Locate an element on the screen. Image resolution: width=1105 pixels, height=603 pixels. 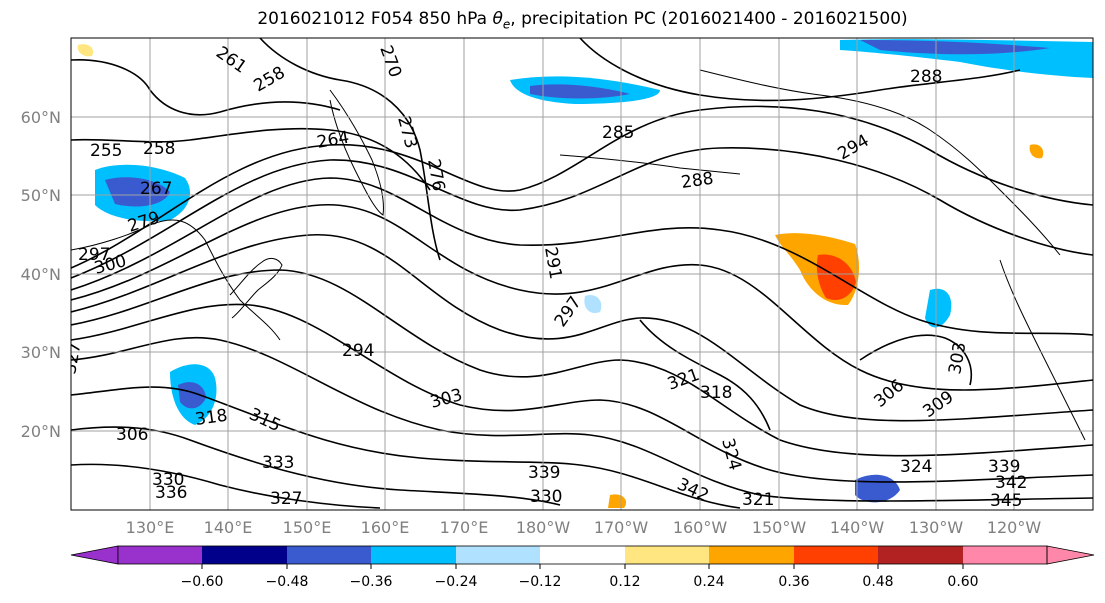
coastline-namerica is located at coordinates (1042, 350).